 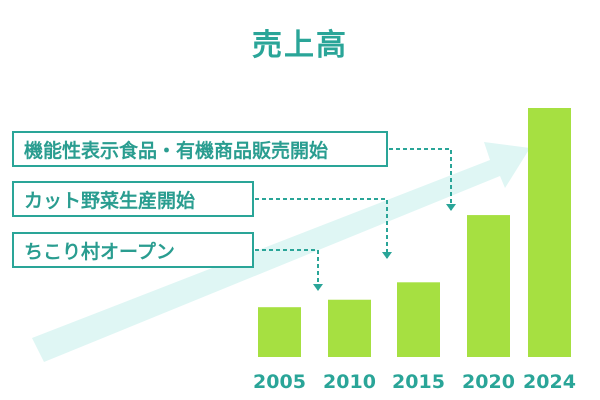 What do you see at coordinates (279, 382) in the screenshot?
I see `x-tick-label: 2005` at bounding box center [279, 382].